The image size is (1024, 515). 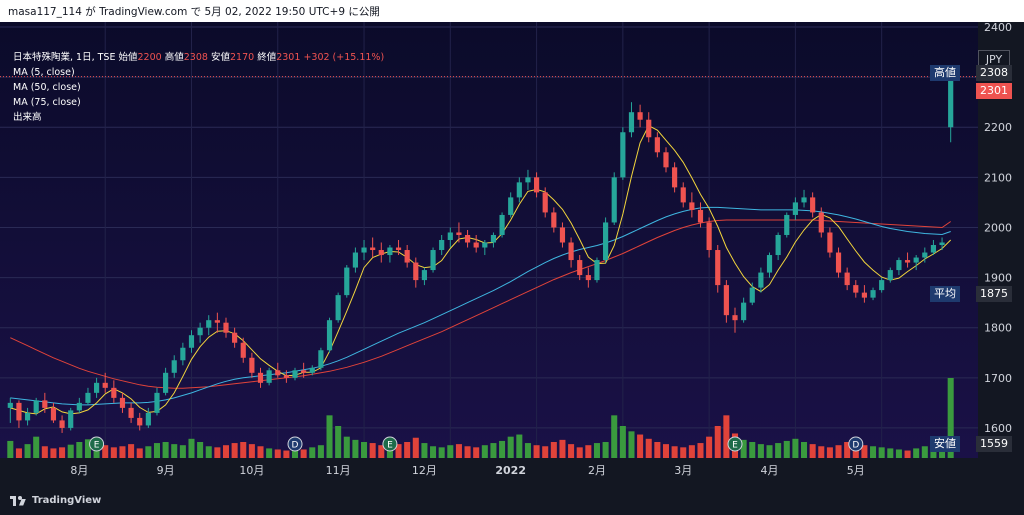 I want to click on legend-ma50: MA (50, close), so click(x=47, y=87).